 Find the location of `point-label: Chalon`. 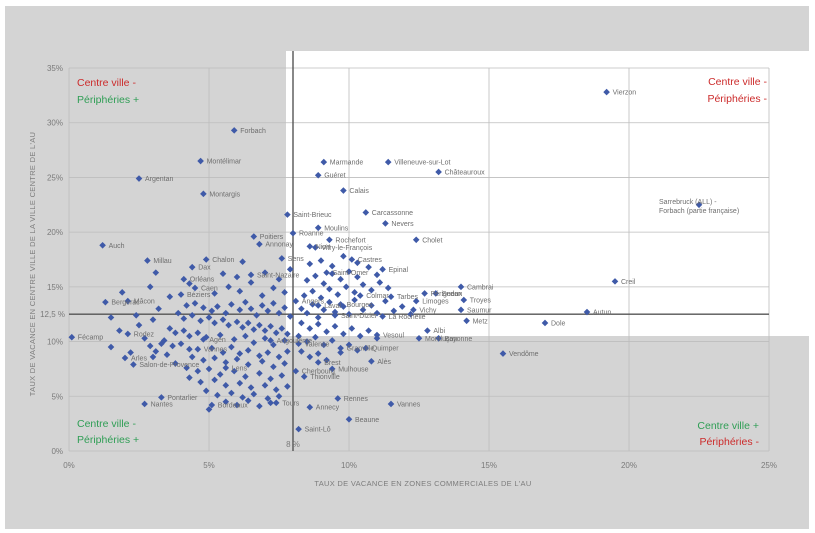

point-label: Chalon is located at coordinates (223, 260).